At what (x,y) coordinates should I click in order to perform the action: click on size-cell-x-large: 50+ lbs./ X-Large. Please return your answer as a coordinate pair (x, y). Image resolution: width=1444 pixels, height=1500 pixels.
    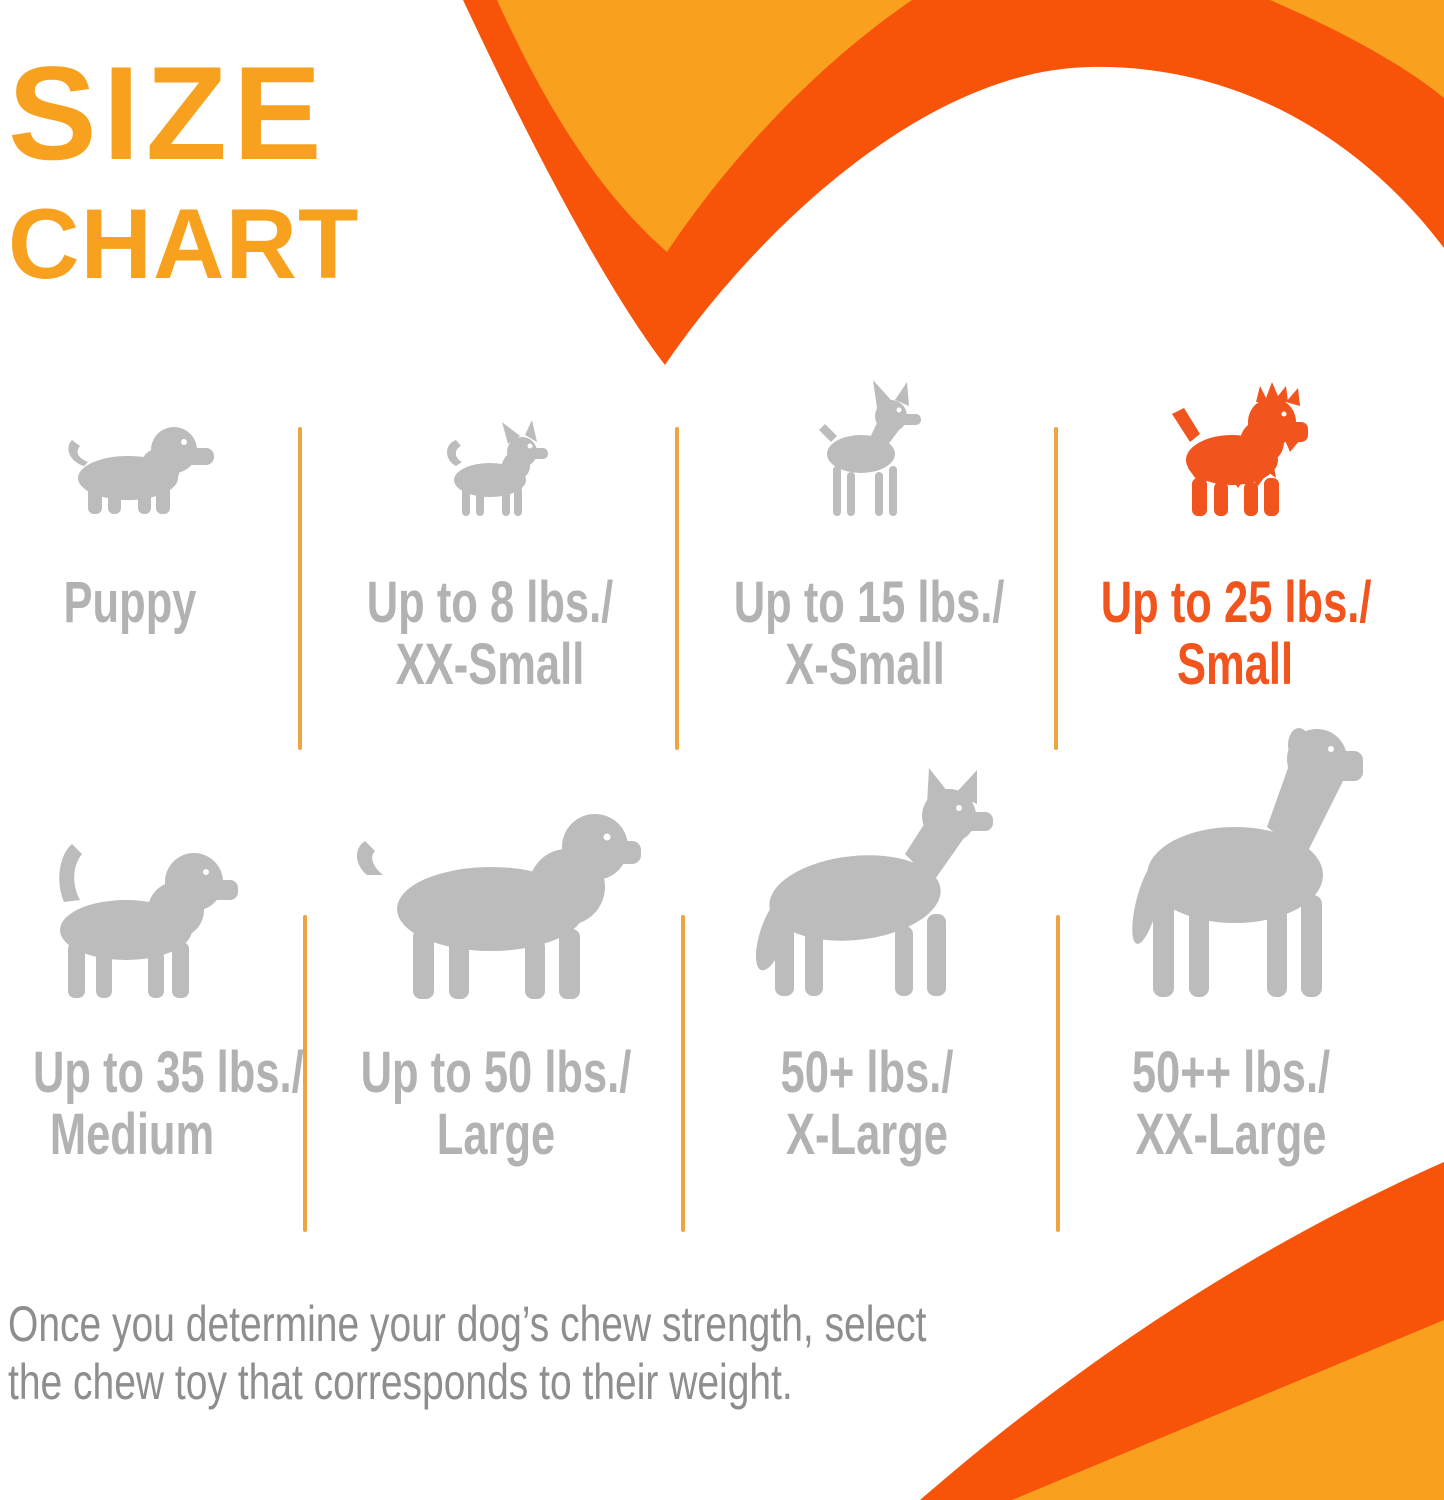
    Looking at the image, I should click on (867, 933).